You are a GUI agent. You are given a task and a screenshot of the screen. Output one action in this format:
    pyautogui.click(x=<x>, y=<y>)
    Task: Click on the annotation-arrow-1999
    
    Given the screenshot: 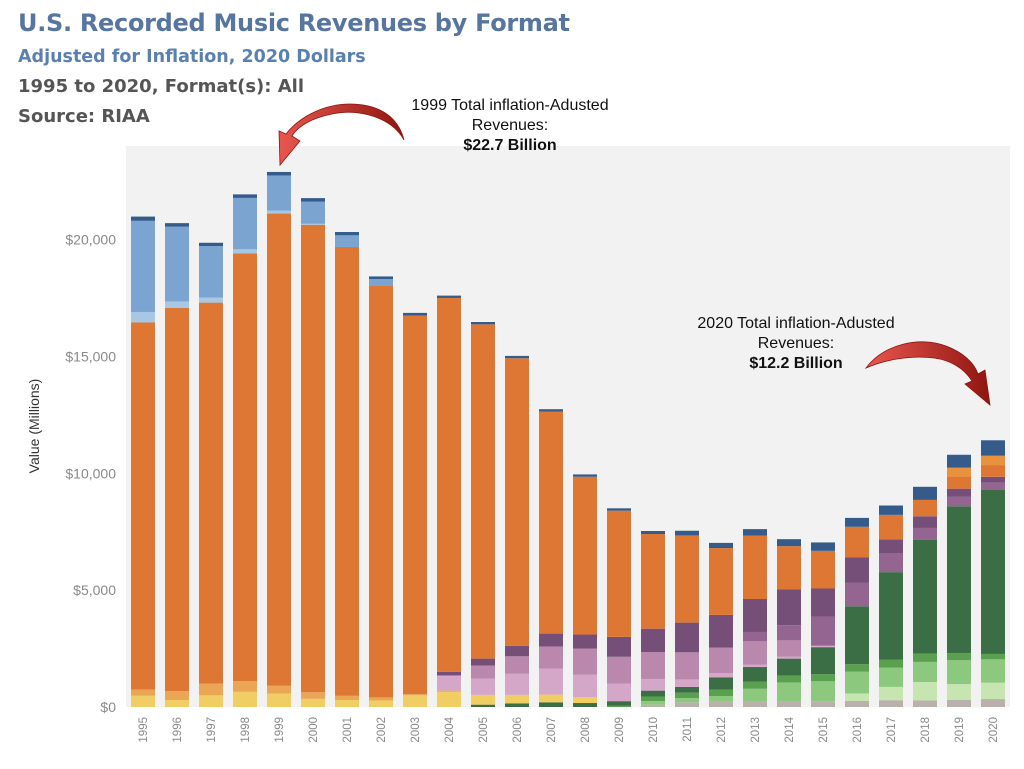 What is the action you would take?
    pyautogui.click(x=341, y=135)
    